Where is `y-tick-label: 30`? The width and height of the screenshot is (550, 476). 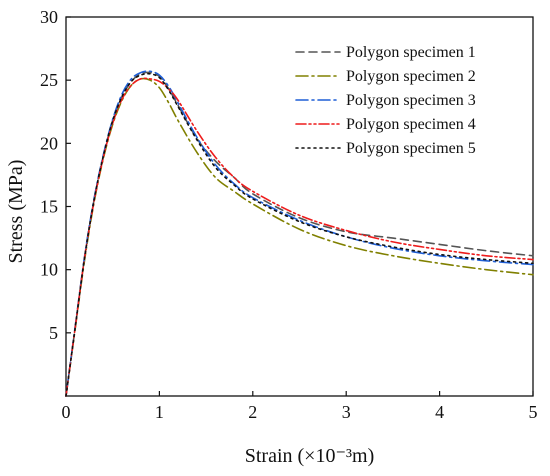
y-tick-label: 30 is located at coordinates (49, 17).